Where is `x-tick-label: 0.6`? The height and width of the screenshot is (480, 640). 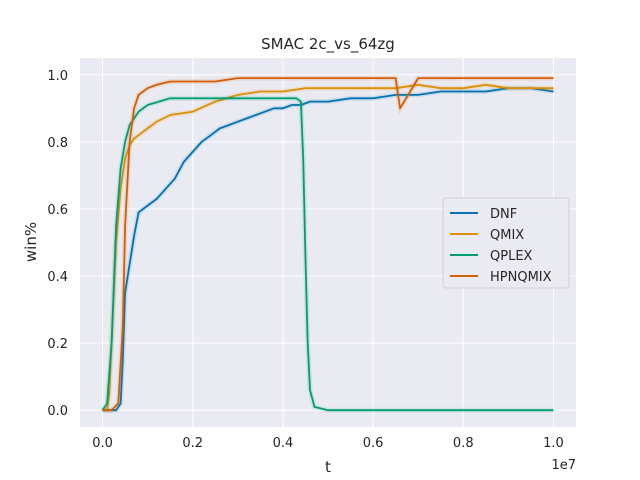 x-tick-label: 0.6 is located at coordinates (373, 443).